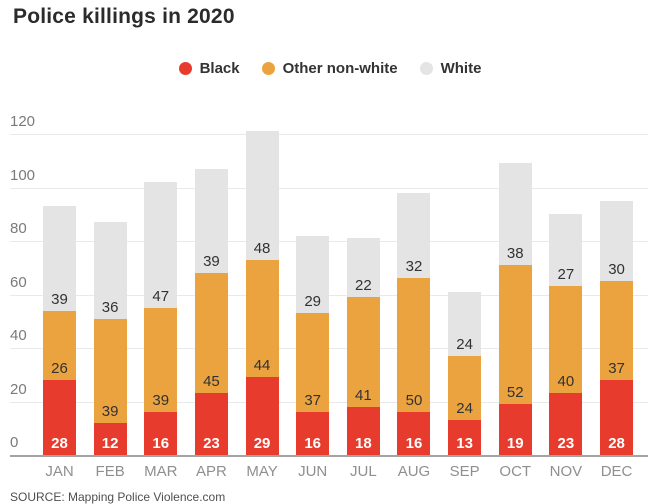 The width and height of the screenshot is (660, 504). What do you see at coordinates (313, 443) in the screenshot?
I see `bar-value-jun-black: 16` at bounding box center [313, 443].